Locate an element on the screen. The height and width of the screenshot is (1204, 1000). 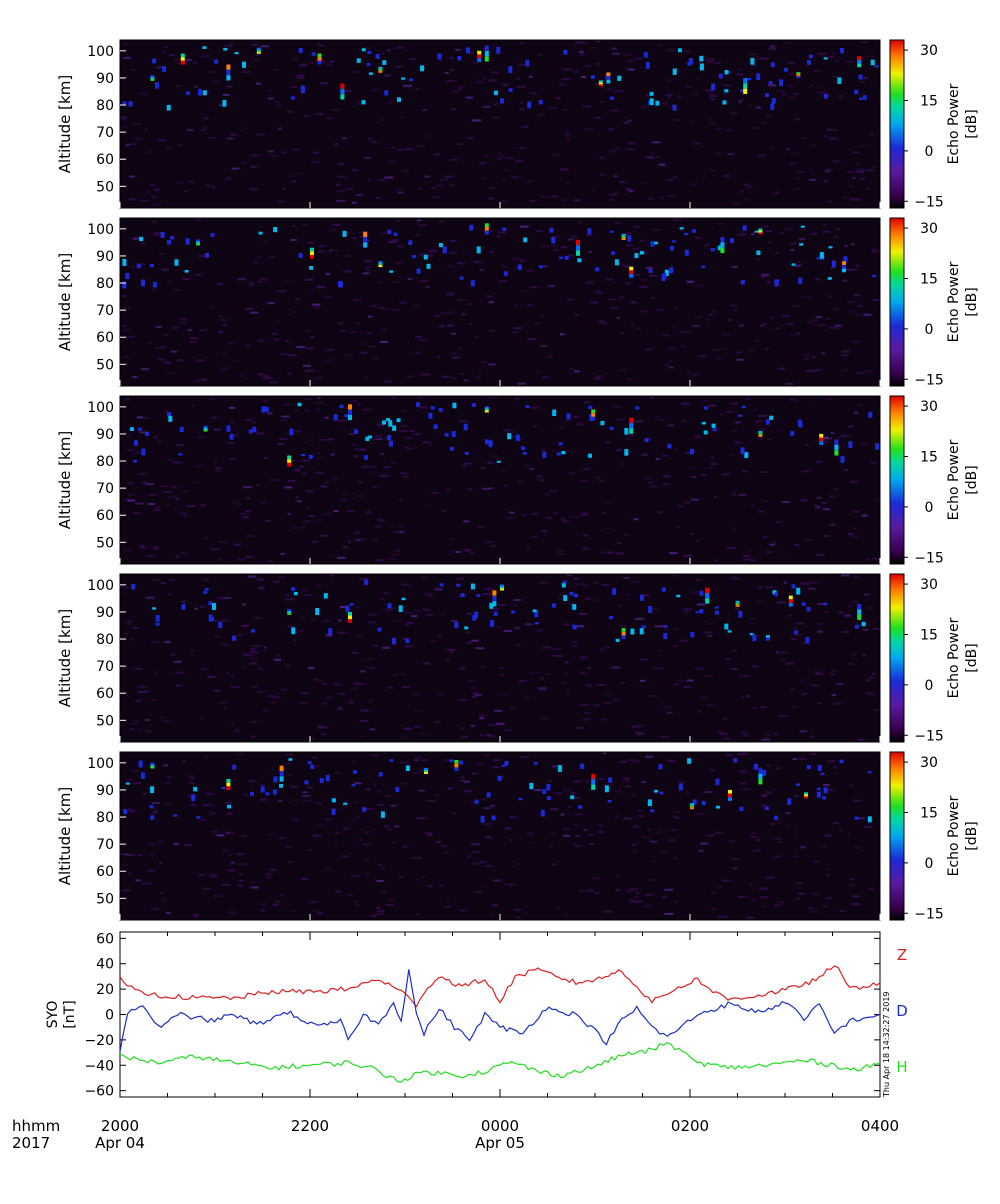
y-tick-label: −60 is located at coordinates (99, 1092).